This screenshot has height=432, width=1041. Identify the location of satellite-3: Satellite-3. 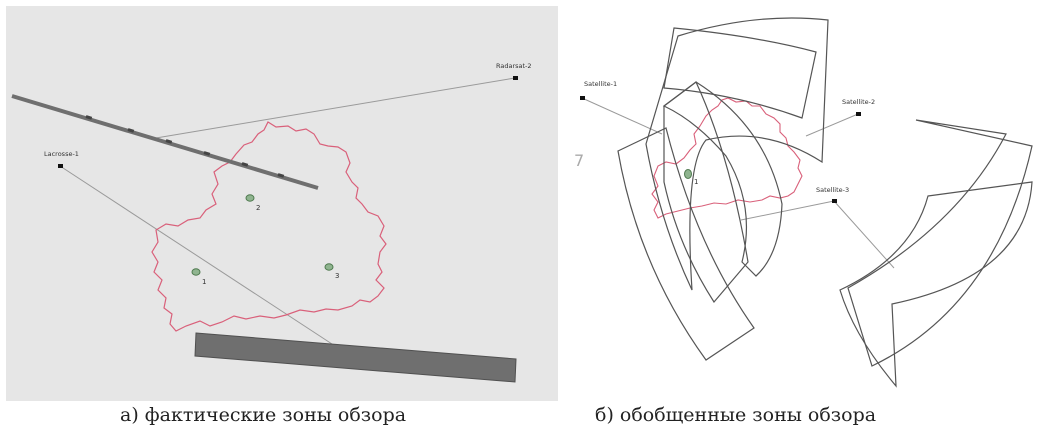
(832, 194).